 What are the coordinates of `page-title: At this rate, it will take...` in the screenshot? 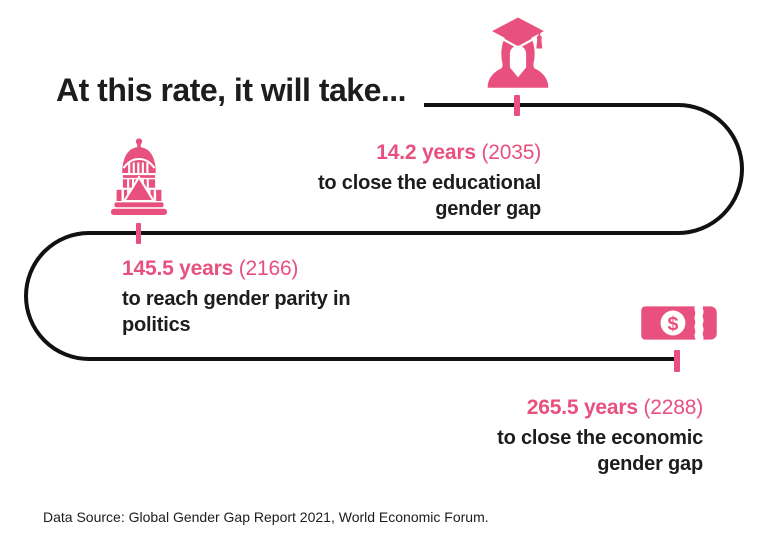 It's located at (231, 90).